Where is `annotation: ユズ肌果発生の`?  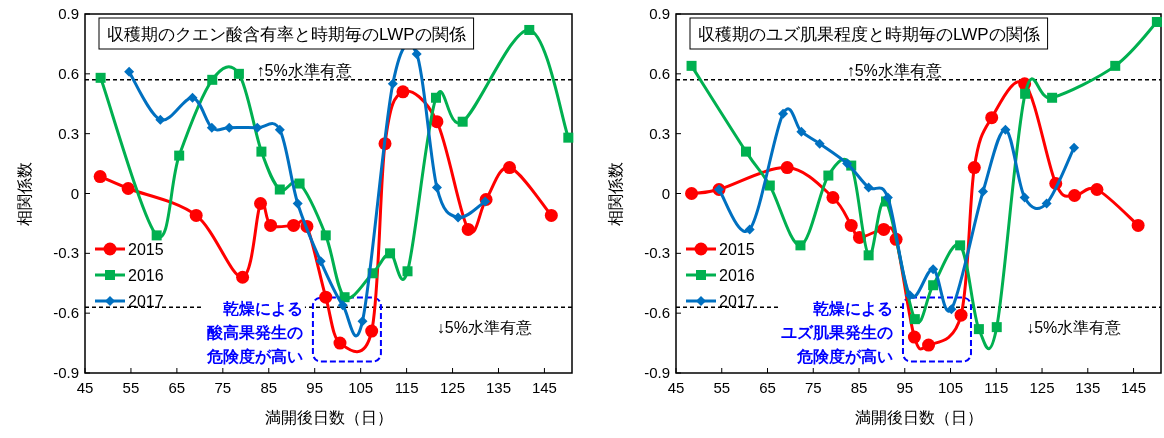 annotation: ユズ肌果発生の is located at coordinates (836, 332).